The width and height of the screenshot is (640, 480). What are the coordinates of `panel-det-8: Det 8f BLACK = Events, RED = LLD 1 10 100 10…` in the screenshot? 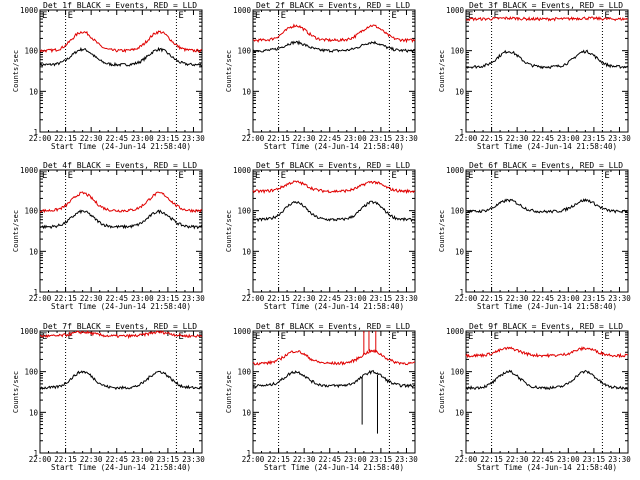 It's located at (321, 397).